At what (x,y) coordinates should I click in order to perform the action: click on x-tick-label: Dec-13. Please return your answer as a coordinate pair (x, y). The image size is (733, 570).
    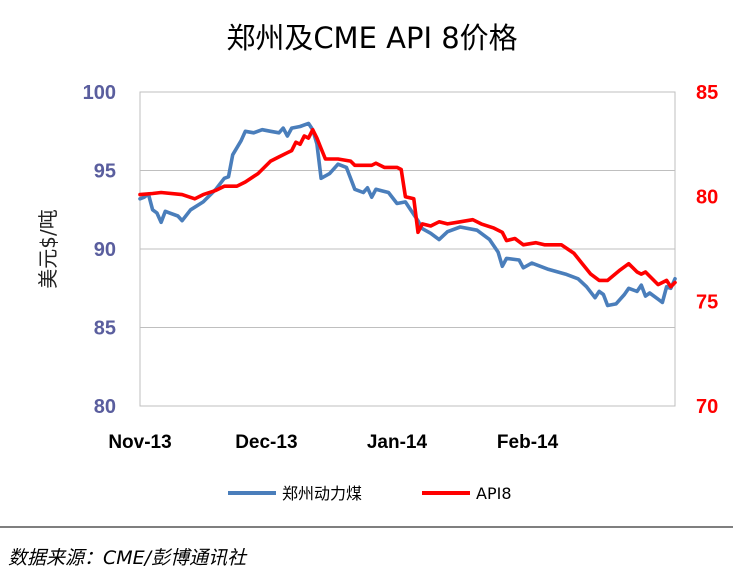
    Looking at the image, I should click on (266, 442).